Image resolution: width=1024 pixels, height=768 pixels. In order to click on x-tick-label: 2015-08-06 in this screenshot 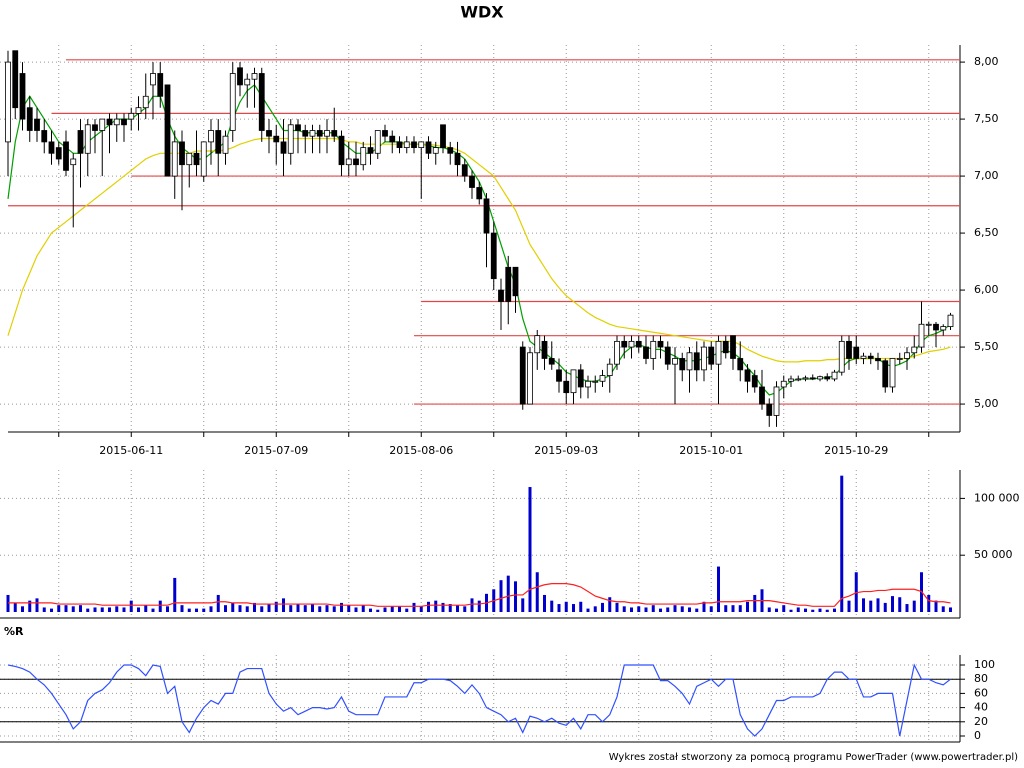, I will do `click(421, 450)`.